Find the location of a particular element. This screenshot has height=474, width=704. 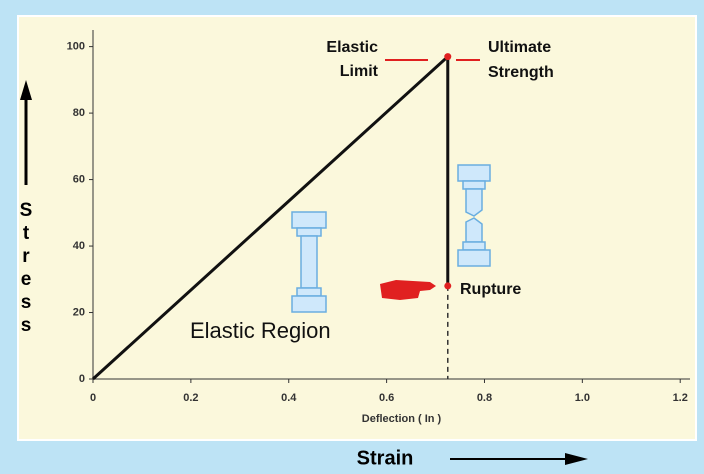

annotation: Elastic is located at coordinates (352, 47).